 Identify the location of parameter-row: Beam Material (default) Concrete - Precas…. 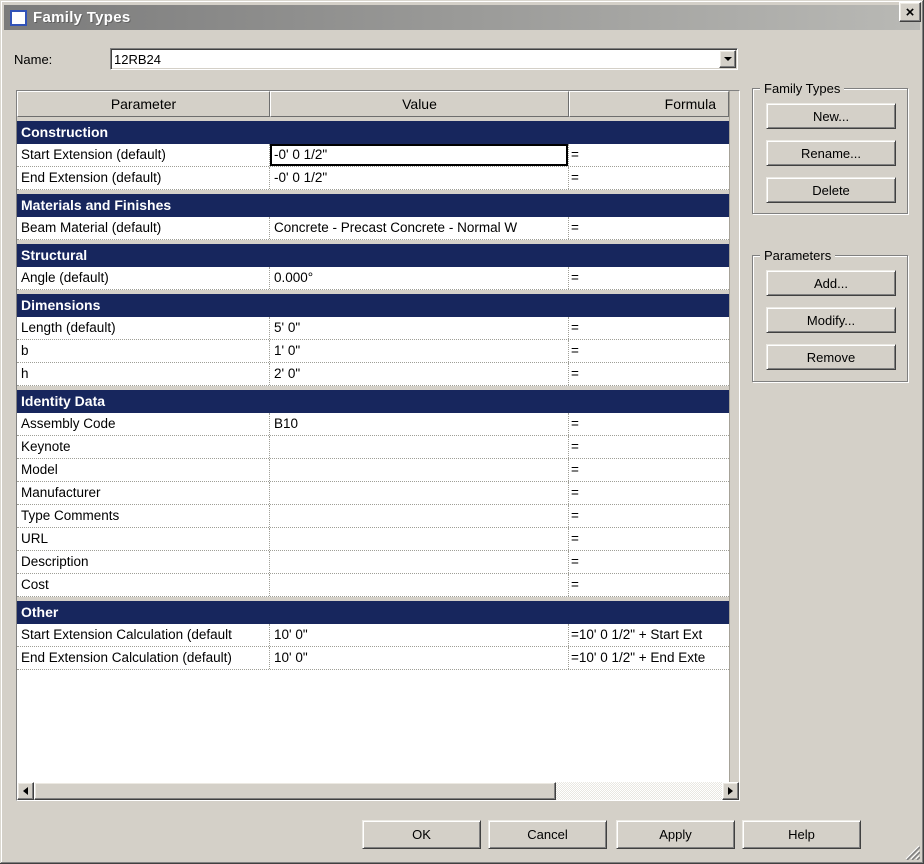
(373, 228).